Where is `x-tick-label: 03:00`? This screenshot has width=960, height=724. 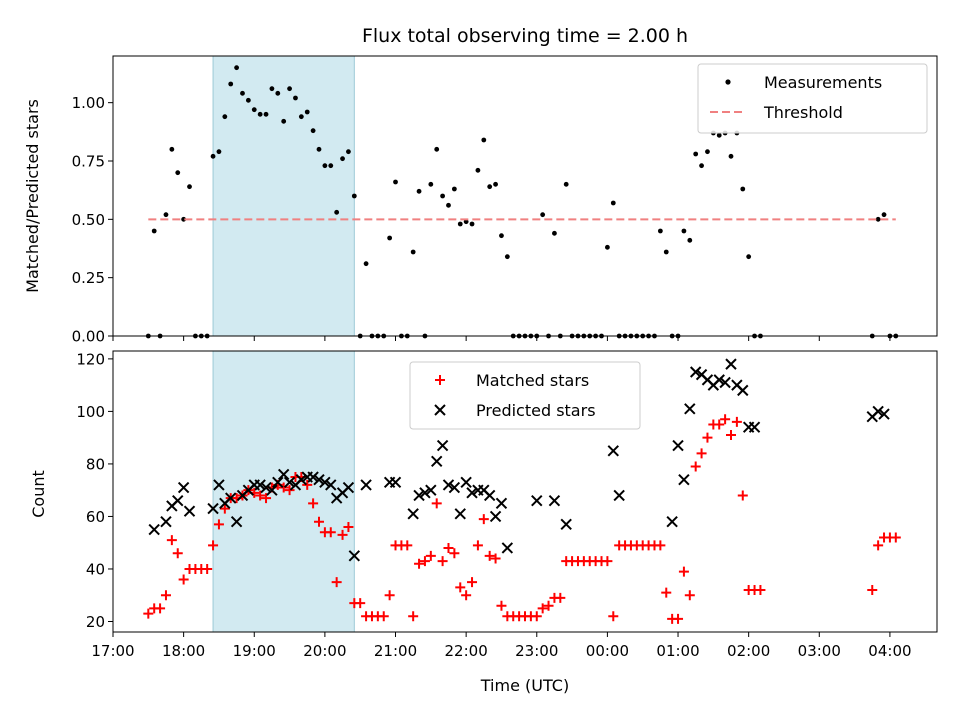
x-tick-label: 03:00 is located at coordinates (819, 651).